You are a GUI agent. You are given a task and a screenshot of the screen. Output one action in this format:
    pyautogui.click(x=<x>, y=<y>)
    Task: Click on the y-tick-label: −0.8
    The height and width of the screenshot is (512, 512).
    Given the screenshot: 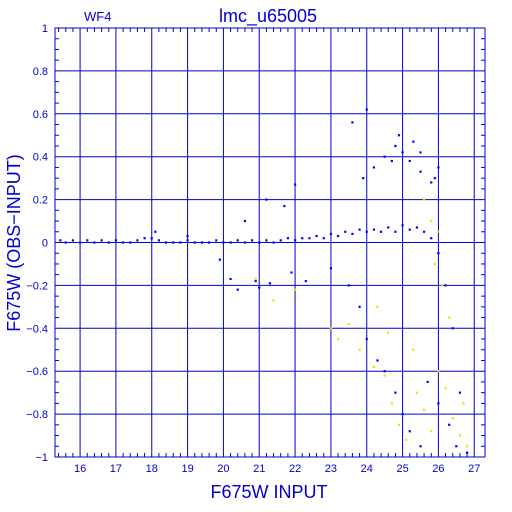 What is the action you would take?
    pyautogui.click(x=37, y=415)
    